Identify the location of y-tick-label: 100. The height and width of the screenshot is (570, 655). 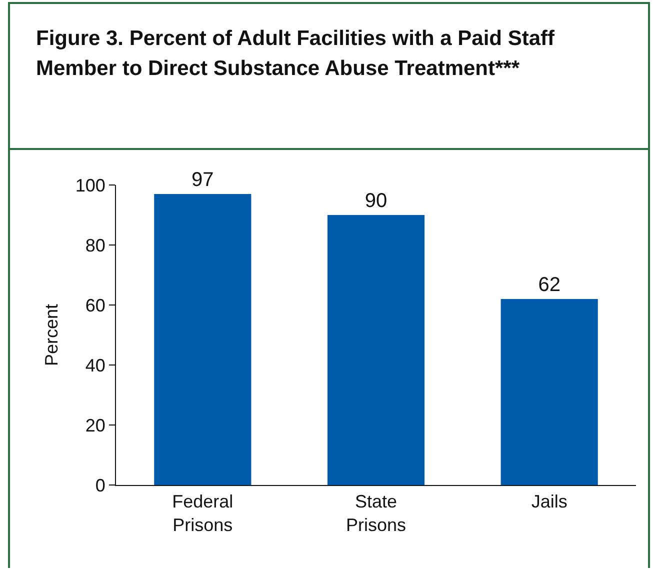
(90, 185).